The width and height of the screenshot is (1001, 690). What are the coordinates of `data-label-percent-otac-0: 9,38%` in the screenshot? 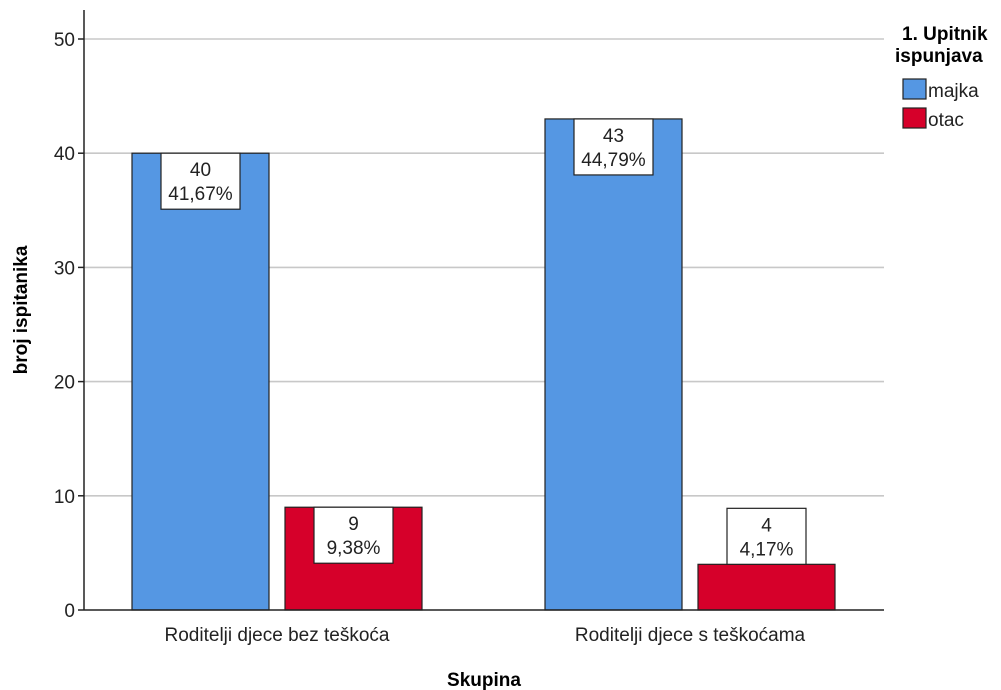 It's located at (354, 548).